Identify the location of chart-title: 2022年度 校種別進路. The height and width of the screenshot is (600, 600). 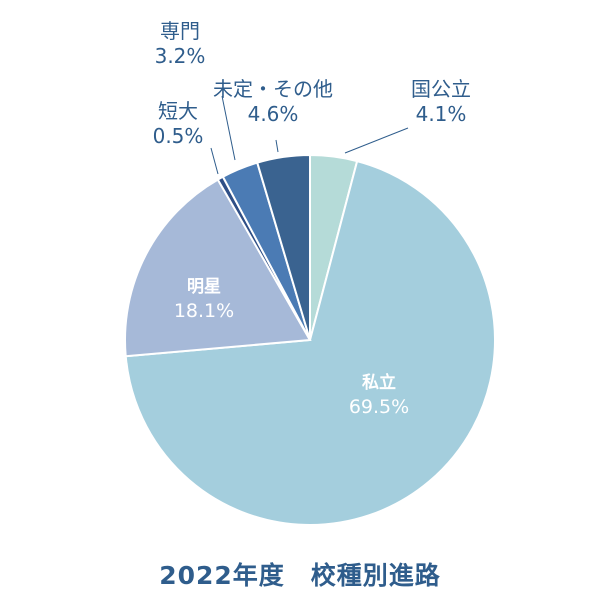
(300, 575).